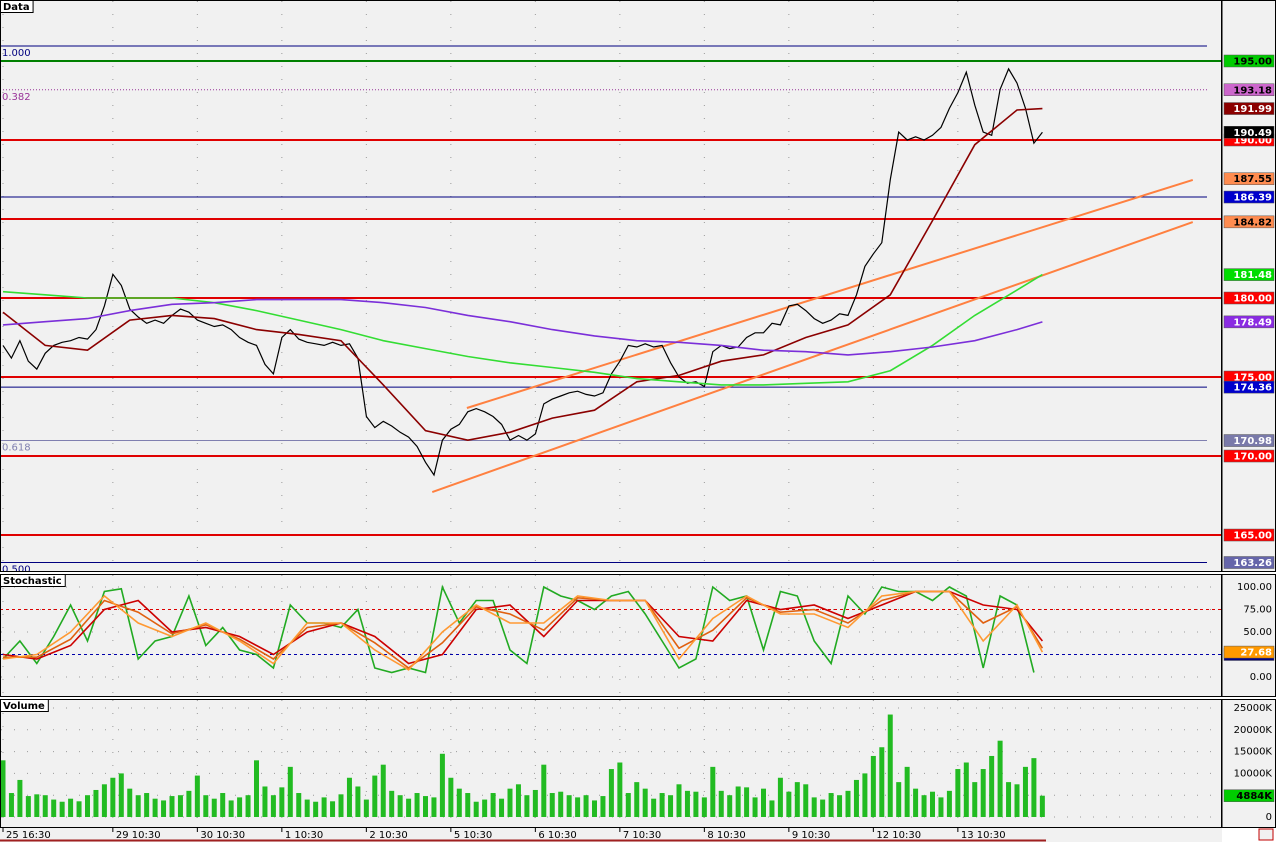  Describe the element at coordinates (1254, 587) in the screenshot. I see `y-tick-label: 100.00` at that location.